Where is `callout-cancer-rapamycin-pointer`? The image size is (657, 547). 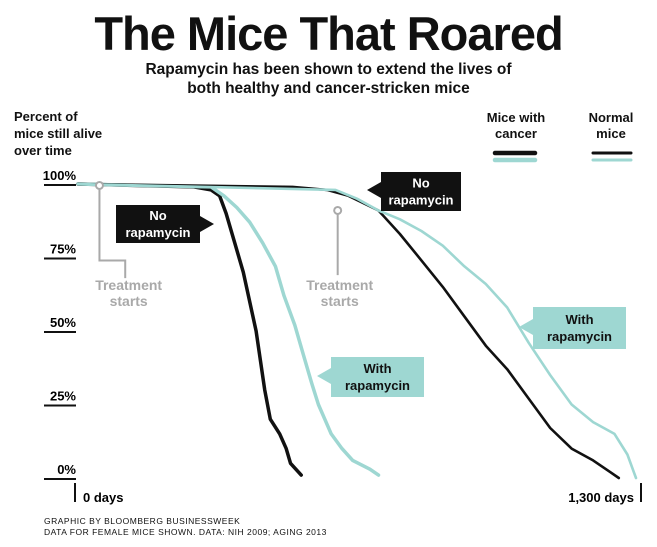
callout-cancer-rapamycin-pointer is located at coordinates (324, 376).